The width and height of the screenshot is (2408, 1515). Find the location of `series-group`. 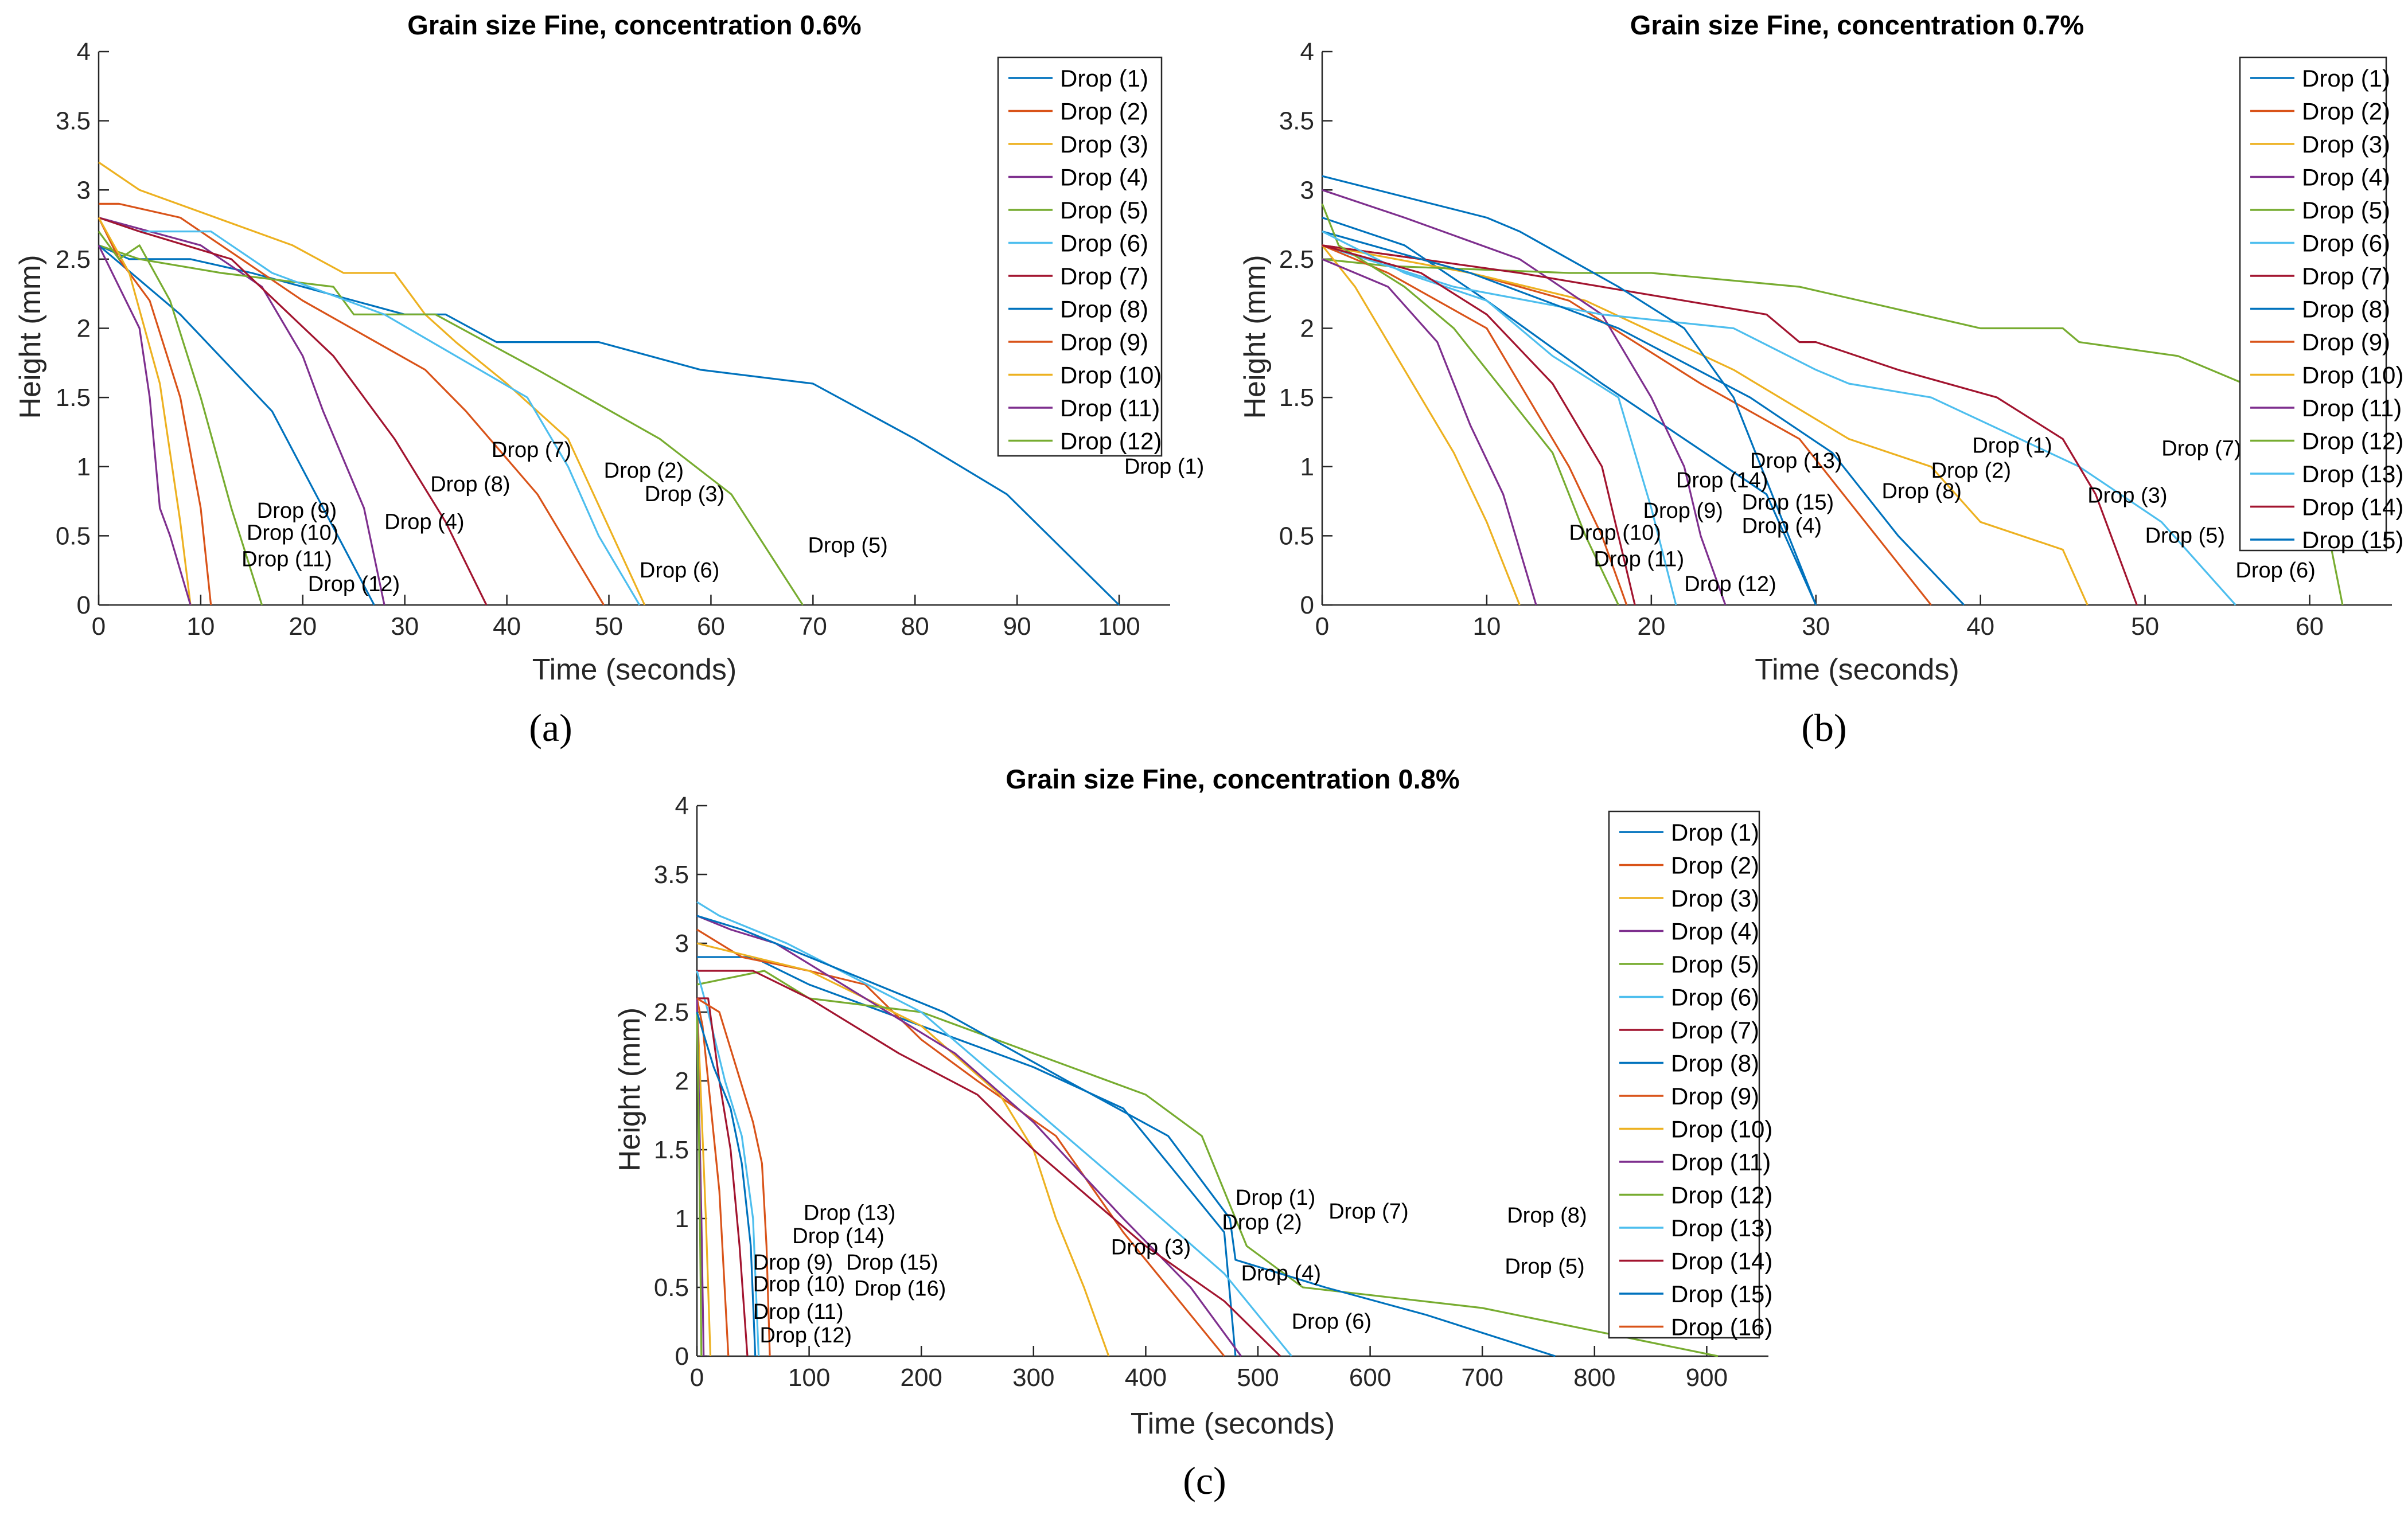

series-group is located at coordinates (1207, 1129).